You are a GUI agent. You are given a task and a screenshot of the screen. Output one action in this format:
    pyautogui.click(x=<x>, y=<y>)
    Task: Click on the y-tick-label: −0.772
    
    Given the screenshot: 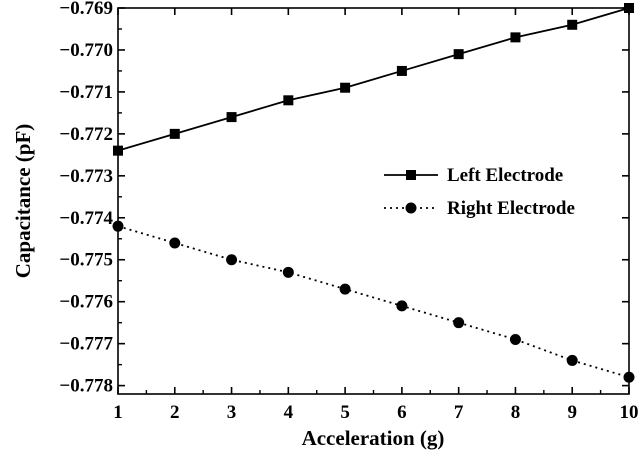 What is the action you would take?
    pyautogui.click(x=86, y=134)
    